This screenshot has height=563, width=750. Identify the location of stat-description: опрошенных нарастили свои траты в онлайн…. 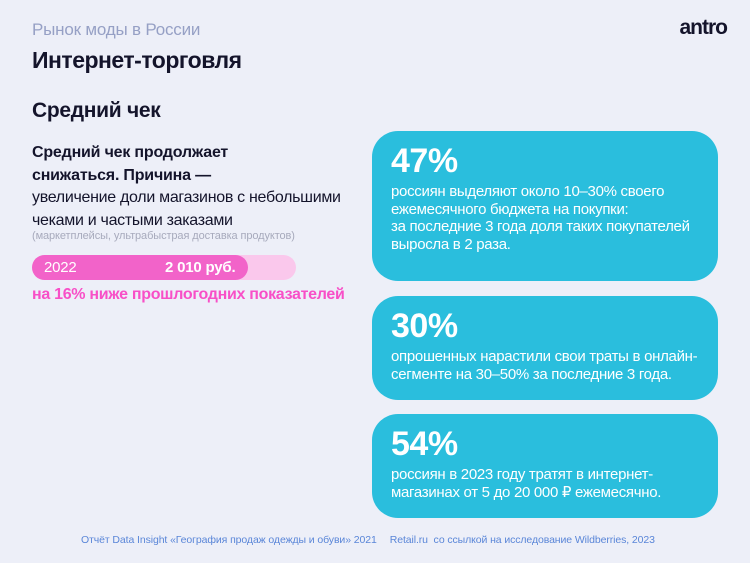
(544, 365).